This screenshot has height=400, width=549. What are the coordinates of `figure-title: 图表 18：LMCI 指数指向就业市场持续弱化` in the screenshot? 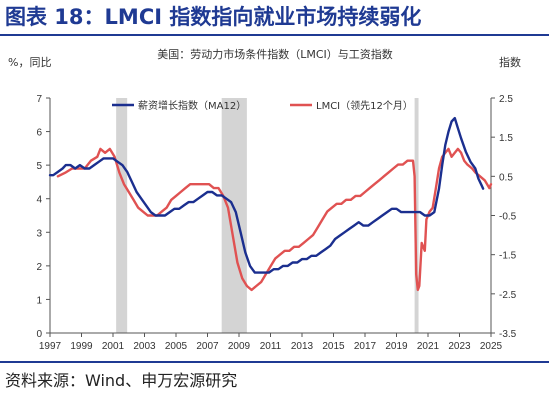 It's located at (213, 17).